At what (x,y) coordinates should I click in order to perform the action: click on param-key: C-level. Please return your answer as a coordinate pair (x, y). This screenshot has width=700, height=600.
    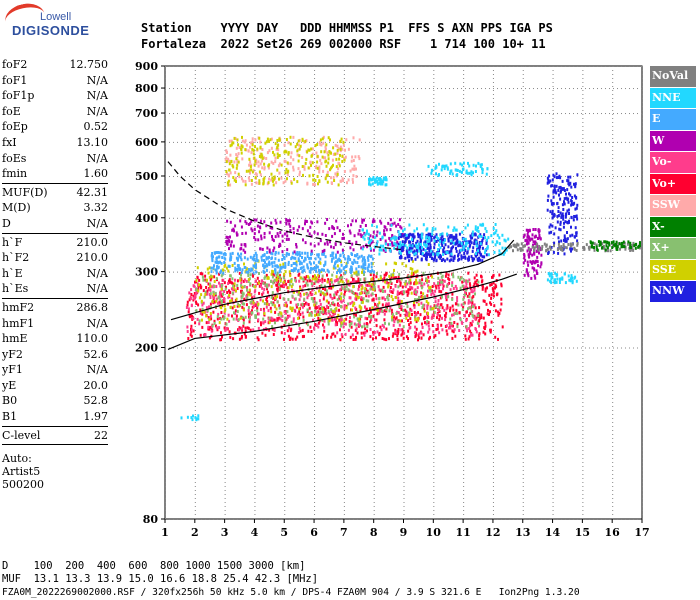
    Looking at the image, I should click on (21, 435).